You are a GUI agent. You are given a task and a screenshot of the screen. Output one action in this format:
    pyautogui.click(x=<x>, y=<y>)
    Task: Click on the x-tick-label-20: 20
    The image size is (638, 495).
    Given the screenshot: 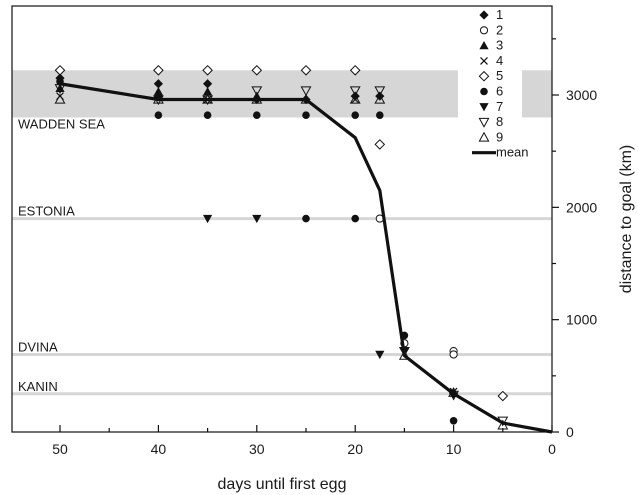 What is the action you would take?
    pyautogui.click(x=355, y=449)
    